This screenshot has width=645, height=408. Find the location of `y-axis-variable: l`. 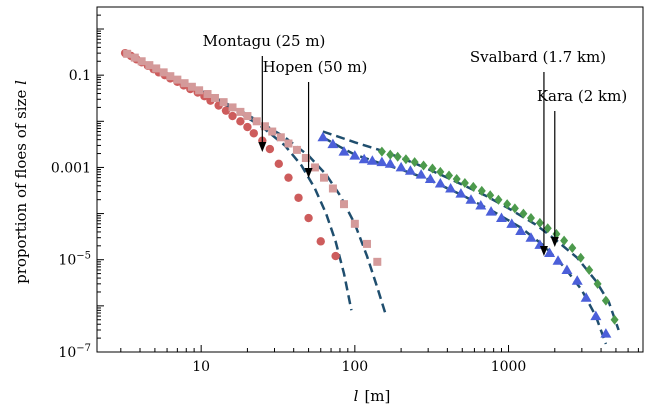

y-axis-variable: l is located at coordinates (21, 82).